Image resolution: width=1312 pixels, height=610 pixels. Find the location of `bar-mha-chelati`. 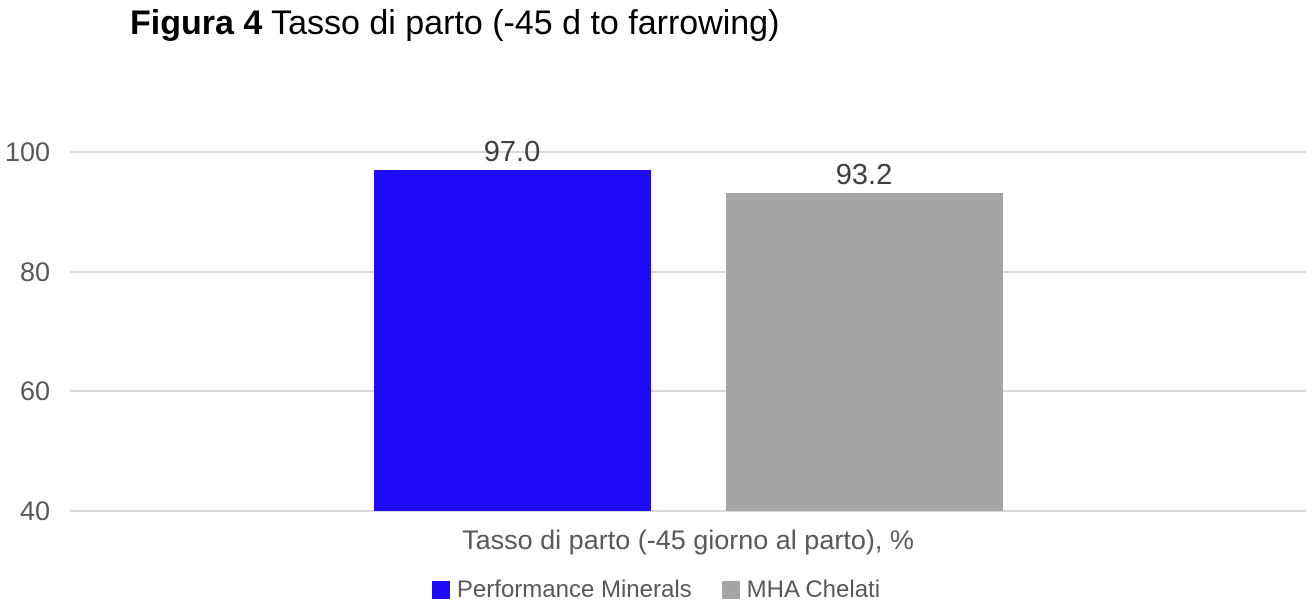

bar-mha-chelati is located at coordinates (864, 351).